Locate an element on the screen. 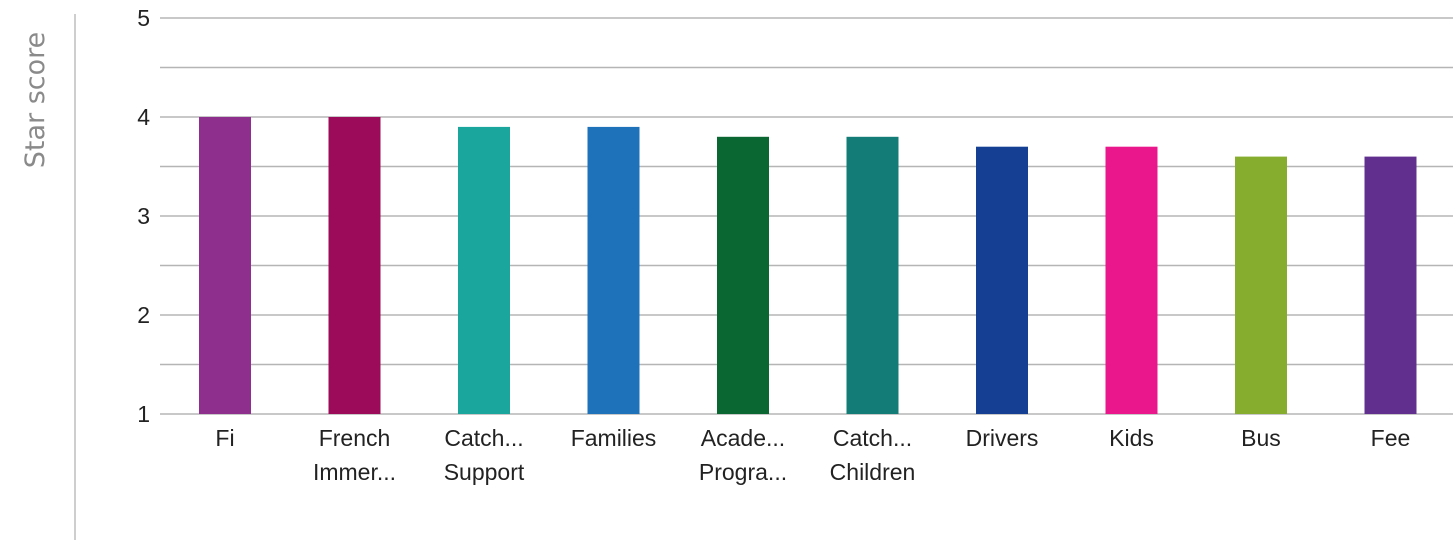 This screenshot has width=1453, height=547. x-category-label-line: Drivers is located at coordinates (1002, 438).